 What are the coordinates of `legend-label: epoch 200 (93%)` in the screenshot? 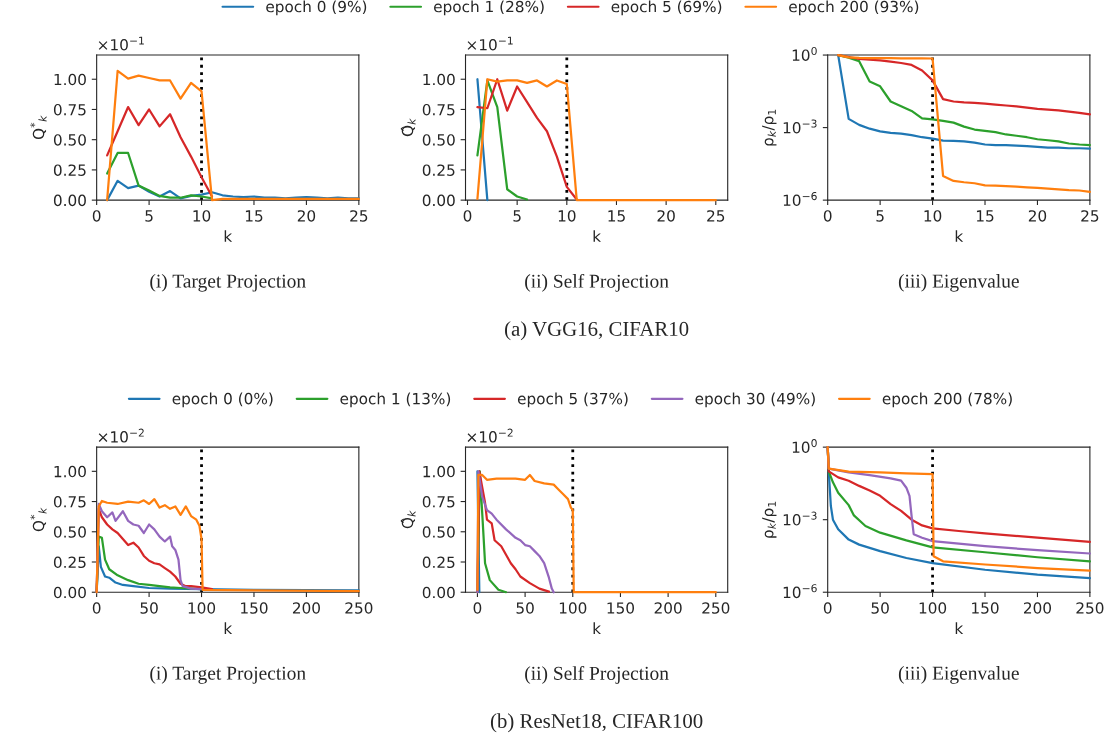 It's located at (854, 8).